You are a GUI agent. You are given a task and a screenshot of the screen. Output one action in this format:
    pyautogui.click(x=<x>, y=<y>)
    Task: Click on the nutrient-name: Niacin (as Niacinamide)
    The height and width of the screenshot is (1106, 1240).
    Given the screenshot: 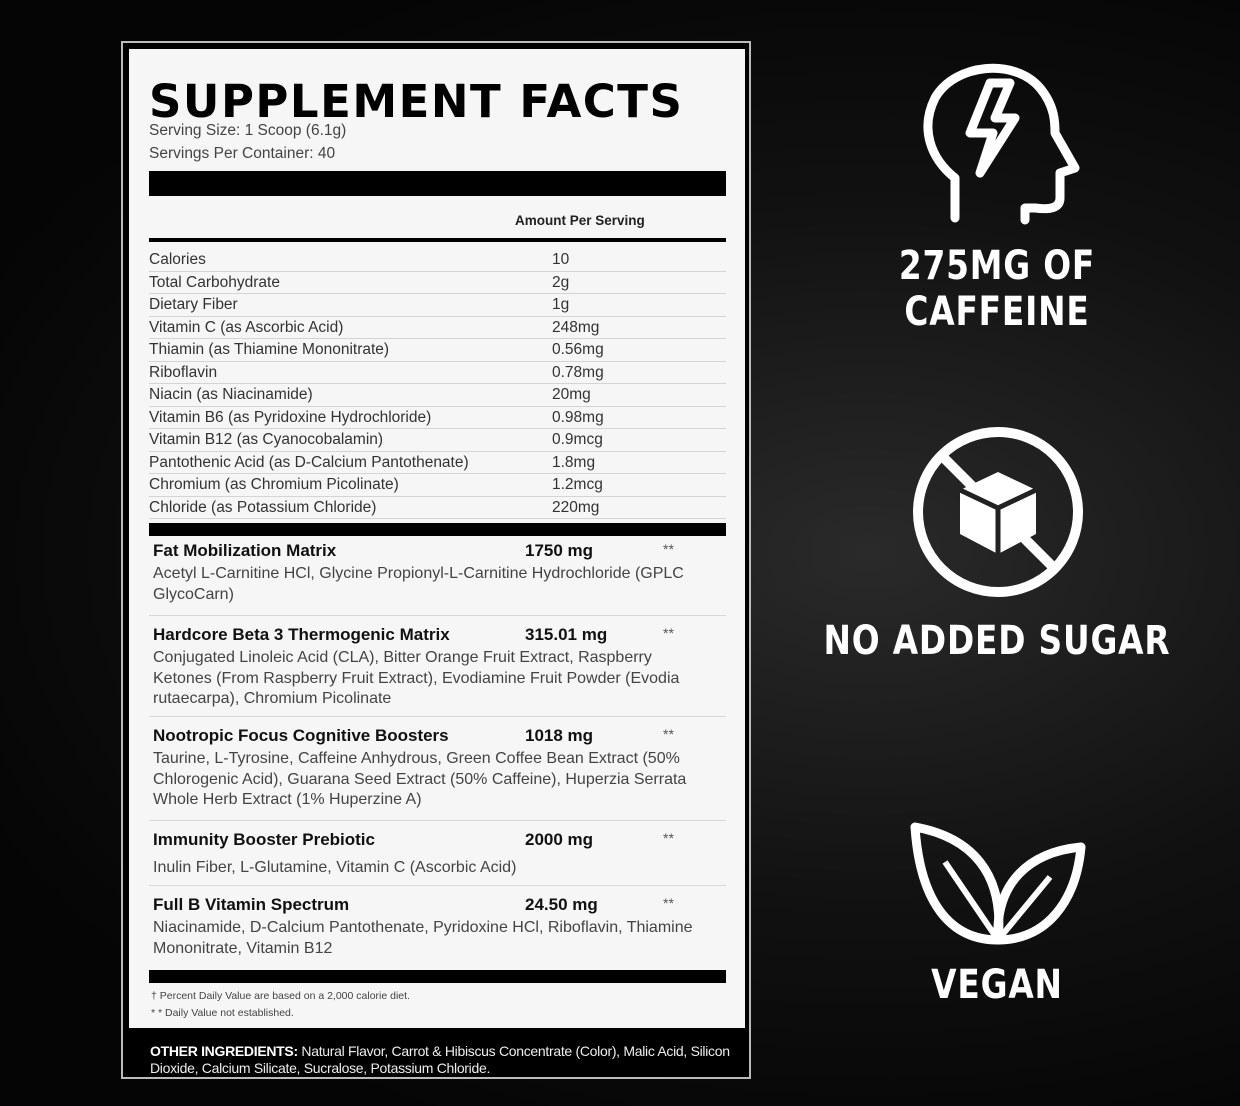 What is the action you would take?
    pyautogui.click(x=231, y=394)
    